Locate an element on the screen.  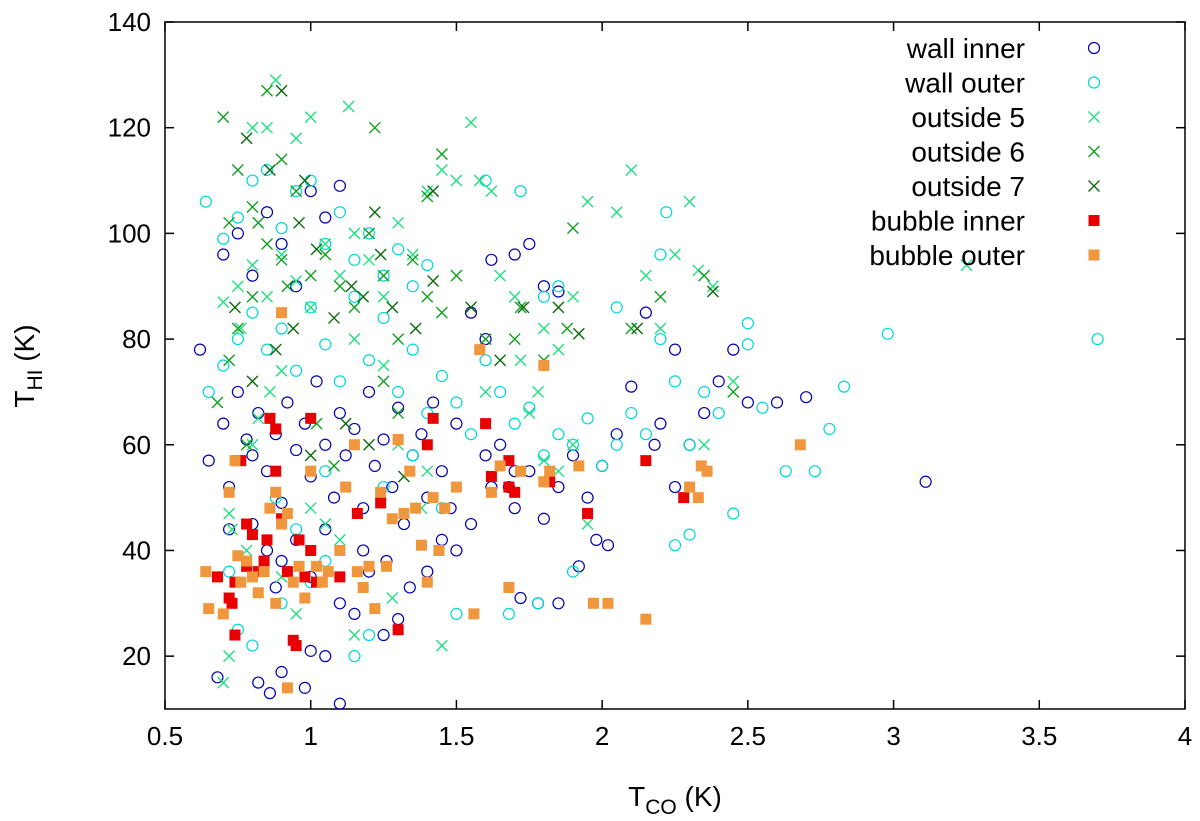
x-tick-label: 2.5 is located at coordinates (748, 736).